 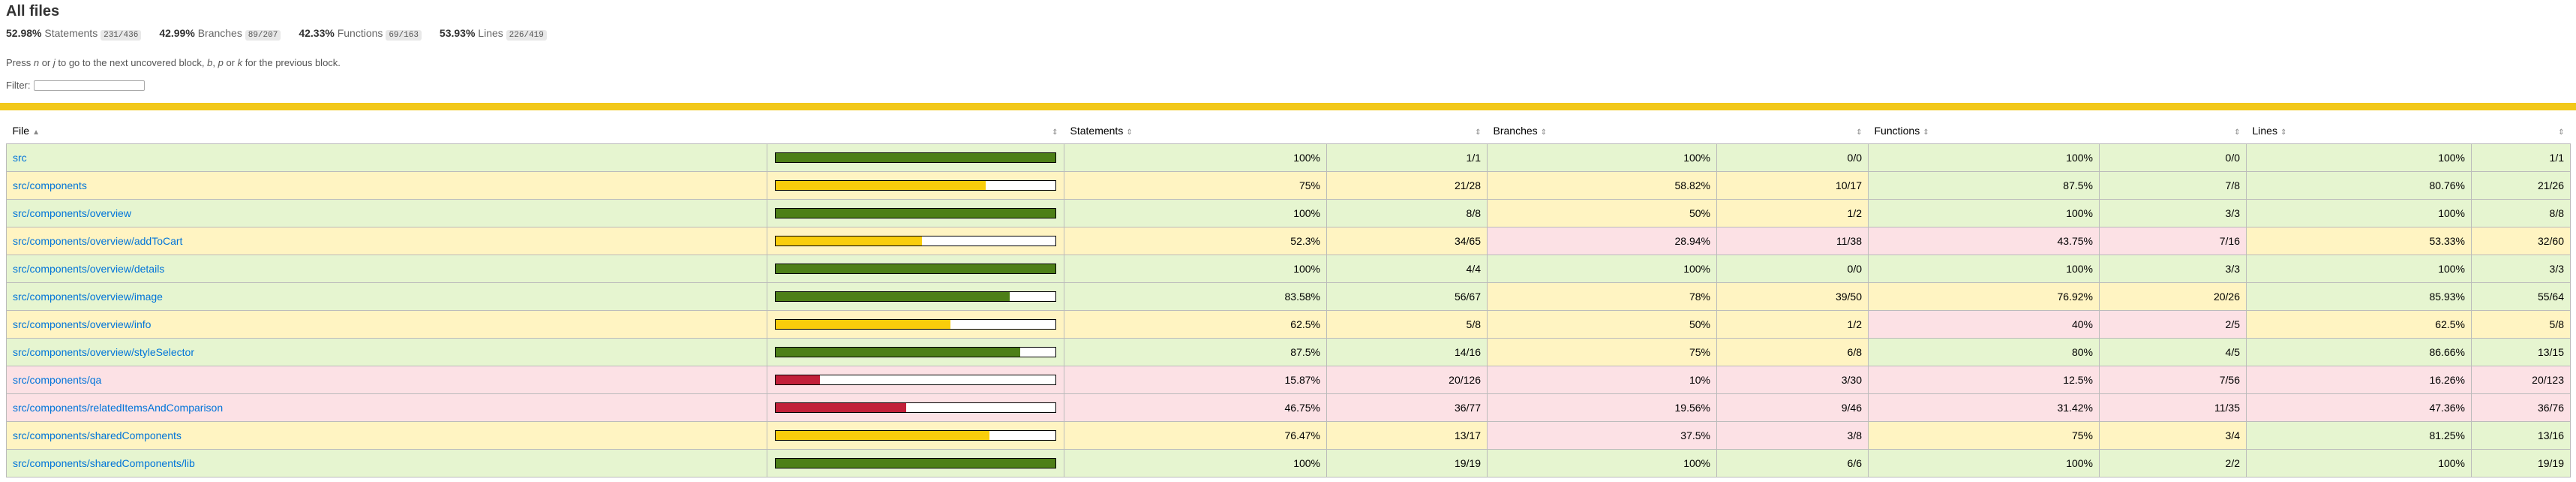 I want to click on column-header-file-chart: ⇕, so click(x=915, y=131).